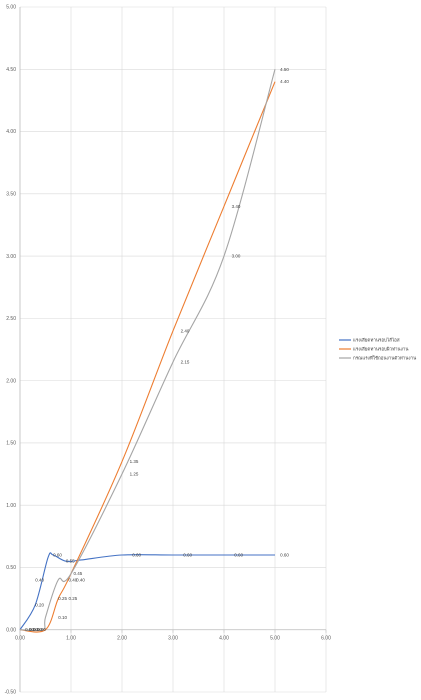 The height and width of the screenshot is (700, 421). Describe the element at coordinates (20, 639) in the screenshot. I see `x-tick-label: 0.00` at that location.